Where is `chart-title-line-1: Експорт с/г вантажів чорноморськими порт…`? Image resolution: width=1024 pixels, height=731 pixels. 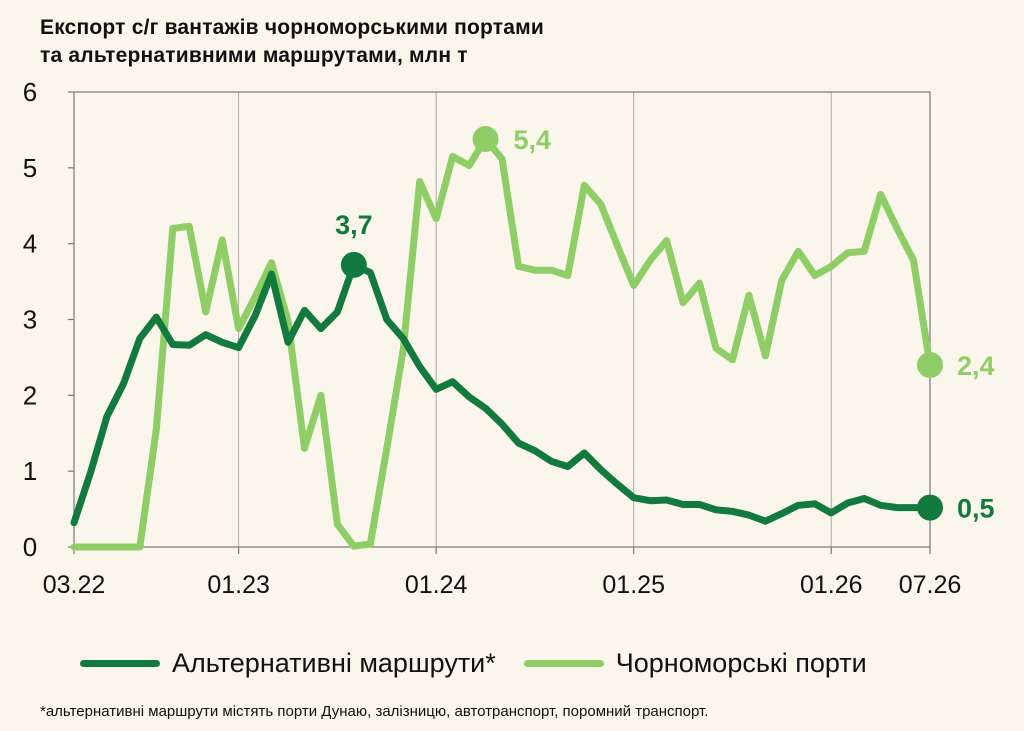
chart-title-line-1: Експорт с/г вантажів чорноморськими порт… is located at coordinates (292, 27).